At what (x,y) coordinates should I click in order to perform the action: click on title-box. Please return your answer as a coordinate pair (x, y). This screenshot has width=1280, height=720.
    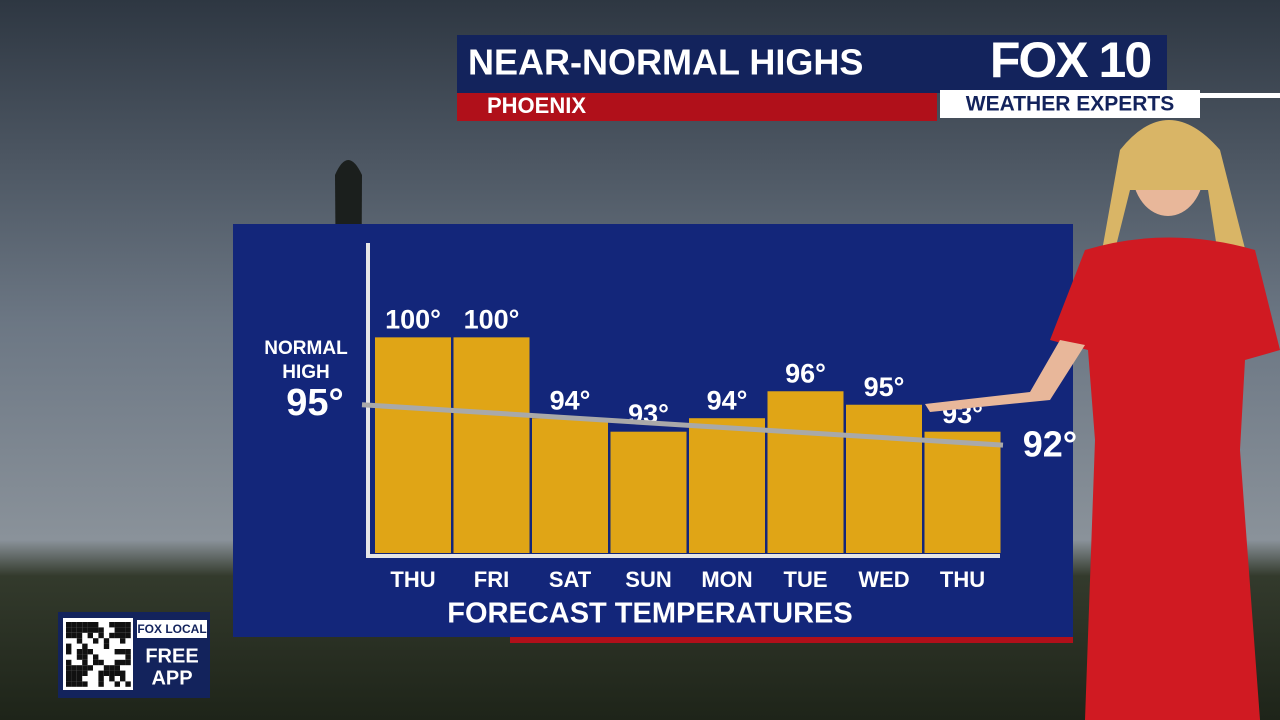
    Looking at the image, I should click on (697, 64).